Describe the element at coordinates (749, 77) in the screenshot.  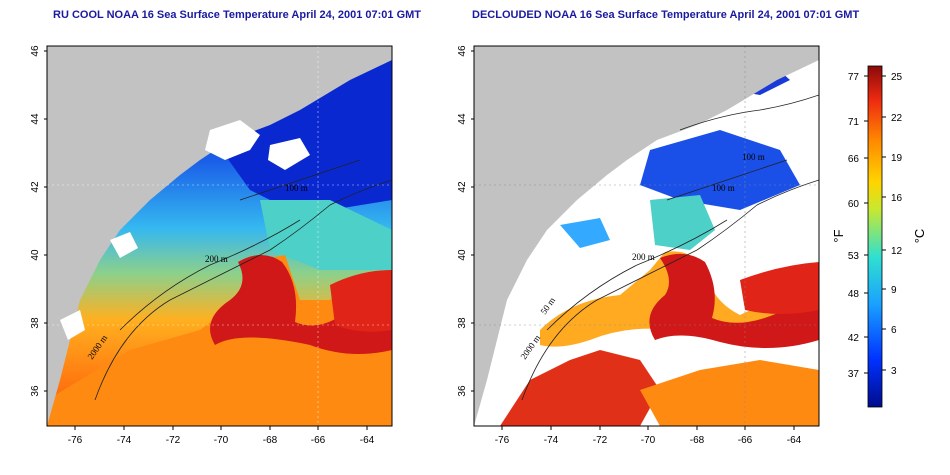
I see `right-island` at that location.